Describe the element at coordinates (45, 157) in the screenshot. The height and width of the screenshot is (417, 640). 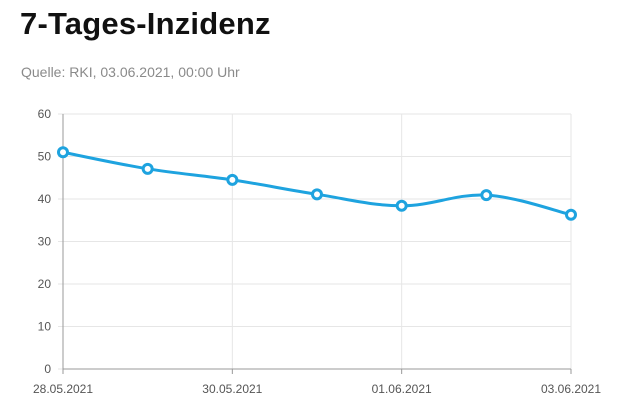
I see `y-tick-label: 50` at that location.